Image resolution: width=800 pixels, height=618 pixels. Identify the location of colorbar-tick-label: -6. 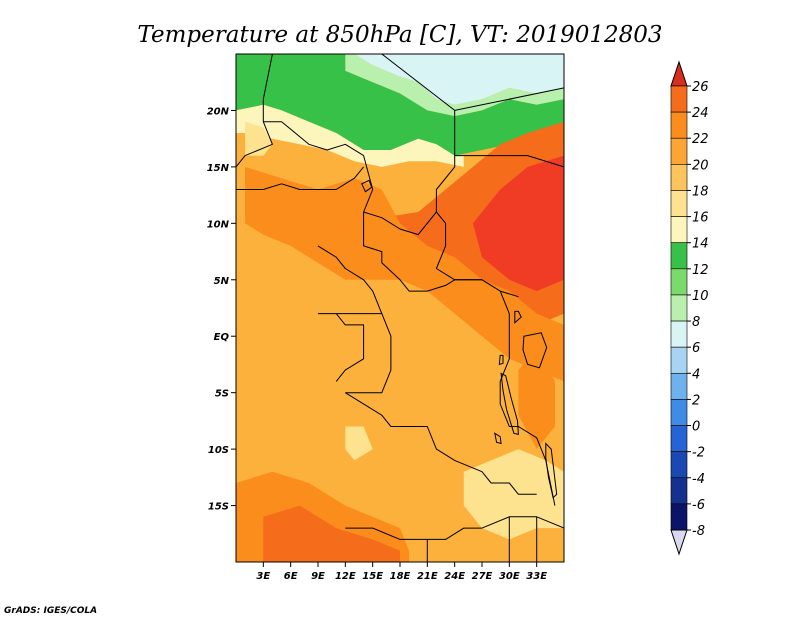
(698, 505).